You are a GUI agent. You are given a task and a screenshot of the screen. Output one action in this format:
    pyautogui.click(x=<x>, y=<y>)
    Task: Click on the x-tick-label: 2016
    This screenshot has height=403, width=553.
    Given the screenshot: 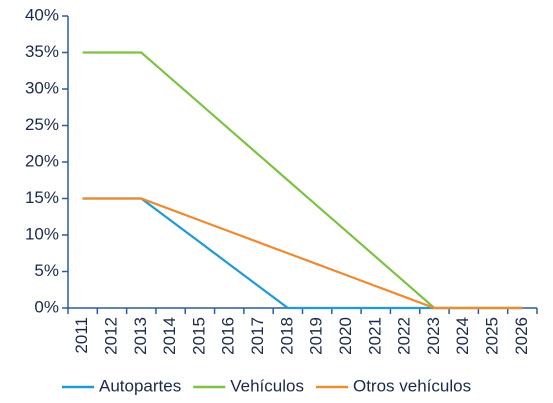 What is the action you would take?
    pyautogui.click(x=228, y=336)
    